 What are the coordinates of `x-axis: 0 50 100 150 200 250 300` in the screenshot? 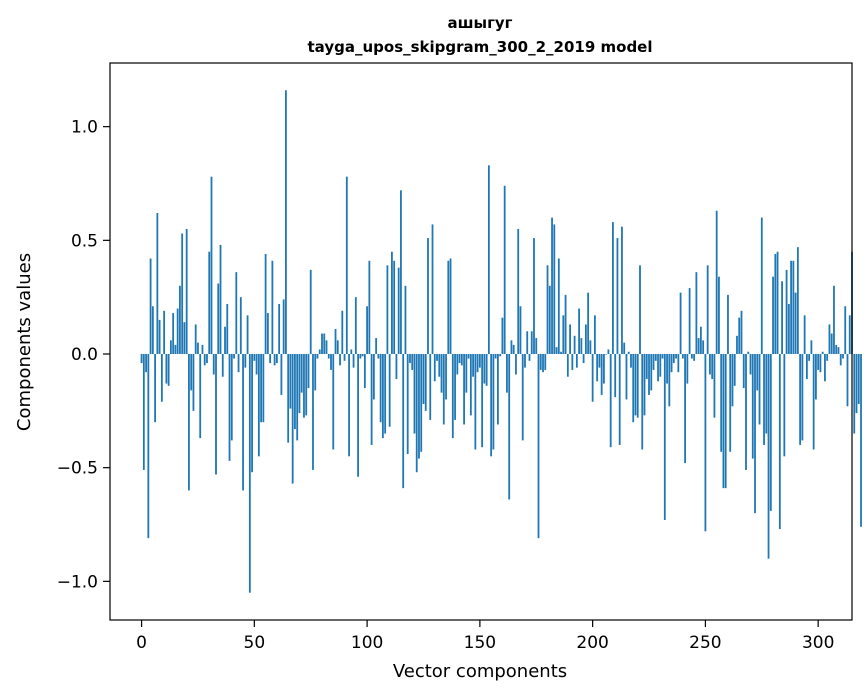 It's located at (485, 636).